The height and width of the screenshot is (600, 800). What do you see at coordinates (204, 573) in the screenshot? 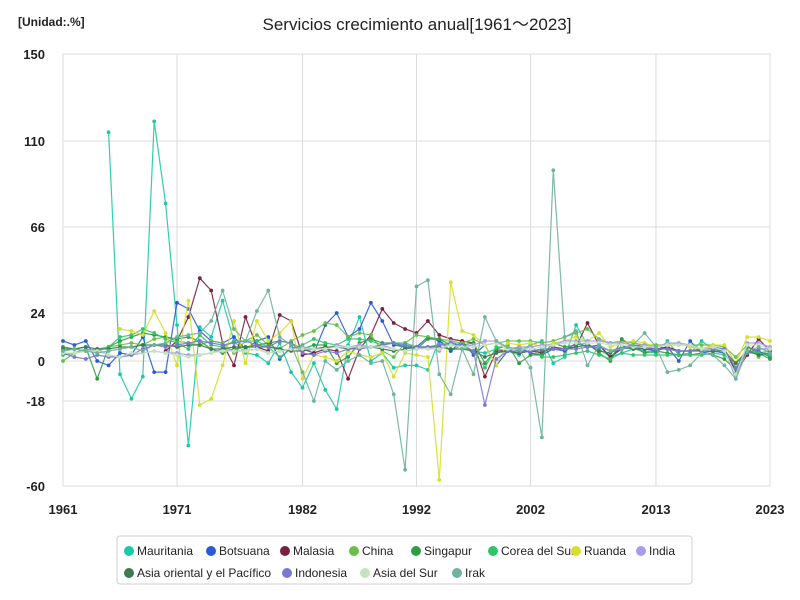
I see `legend-label: Asia oriental y el Pacífico` at bounding box center [204, 573].